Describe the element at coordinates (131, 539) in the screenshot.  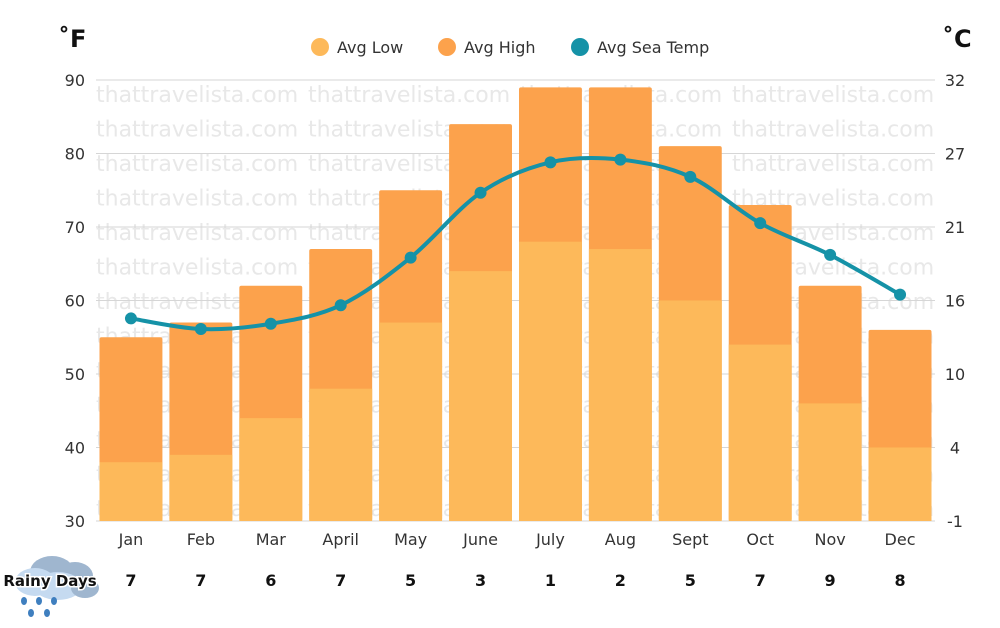
I see `x-tick-label: Jan` at that location.